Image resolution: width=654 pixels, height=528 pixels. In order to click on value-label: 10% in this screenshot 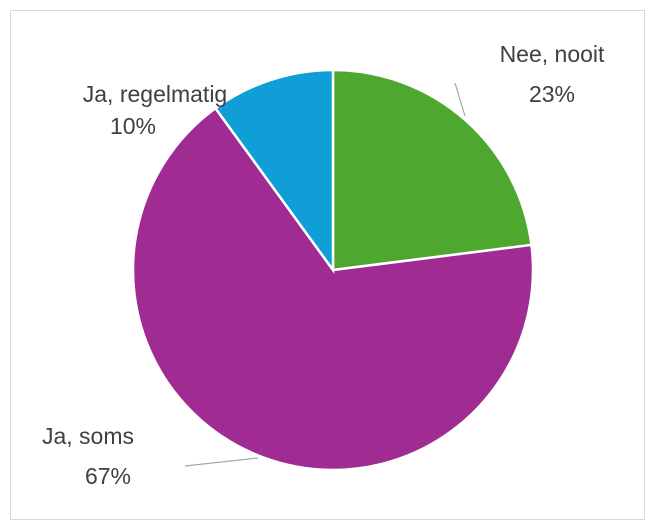, I will do `click(133, 126)`.